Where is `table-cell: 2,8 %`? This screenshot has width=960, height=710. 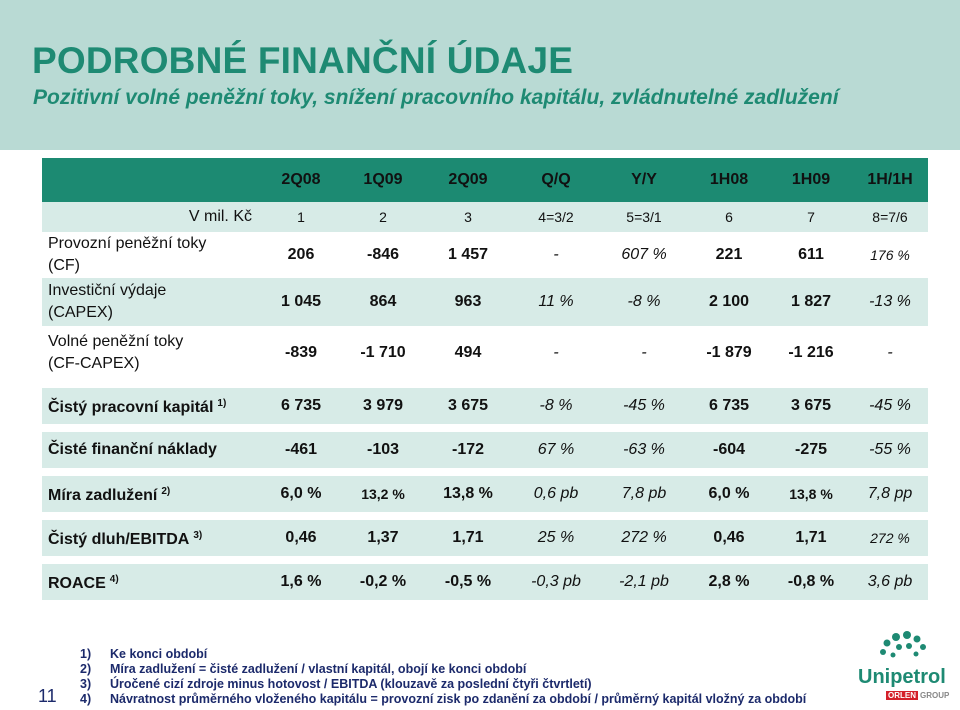 table-cell: 2,8 % is located at coordinates (729, 581).